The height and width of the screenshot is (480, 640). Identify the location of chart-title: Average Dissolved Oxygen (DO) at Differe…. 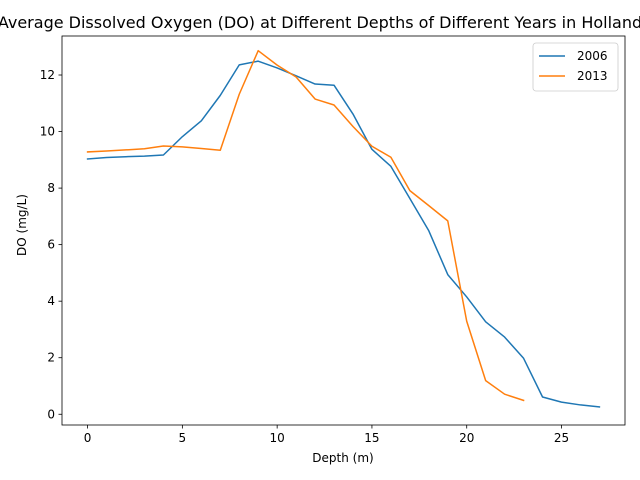
(320, 22).